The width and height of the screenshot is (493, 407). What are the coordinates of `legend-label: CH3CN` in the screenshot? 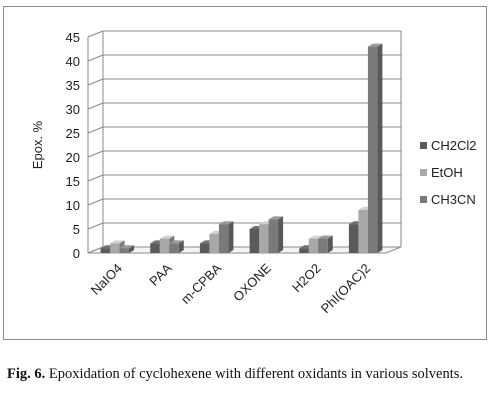 It's located at (453, 199).